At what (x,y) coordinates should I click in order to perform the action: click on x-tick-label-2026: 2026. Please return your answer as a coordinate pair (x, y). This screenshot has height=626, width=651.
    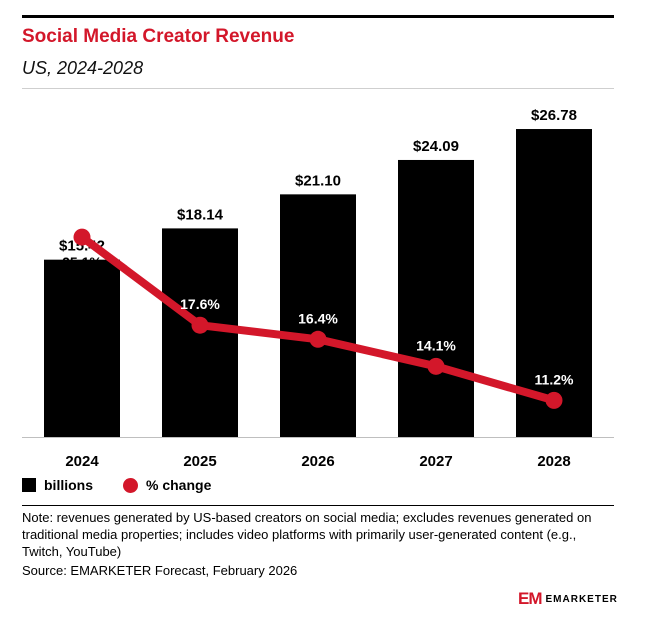
    Looking at the image, I should click on (317, 461).